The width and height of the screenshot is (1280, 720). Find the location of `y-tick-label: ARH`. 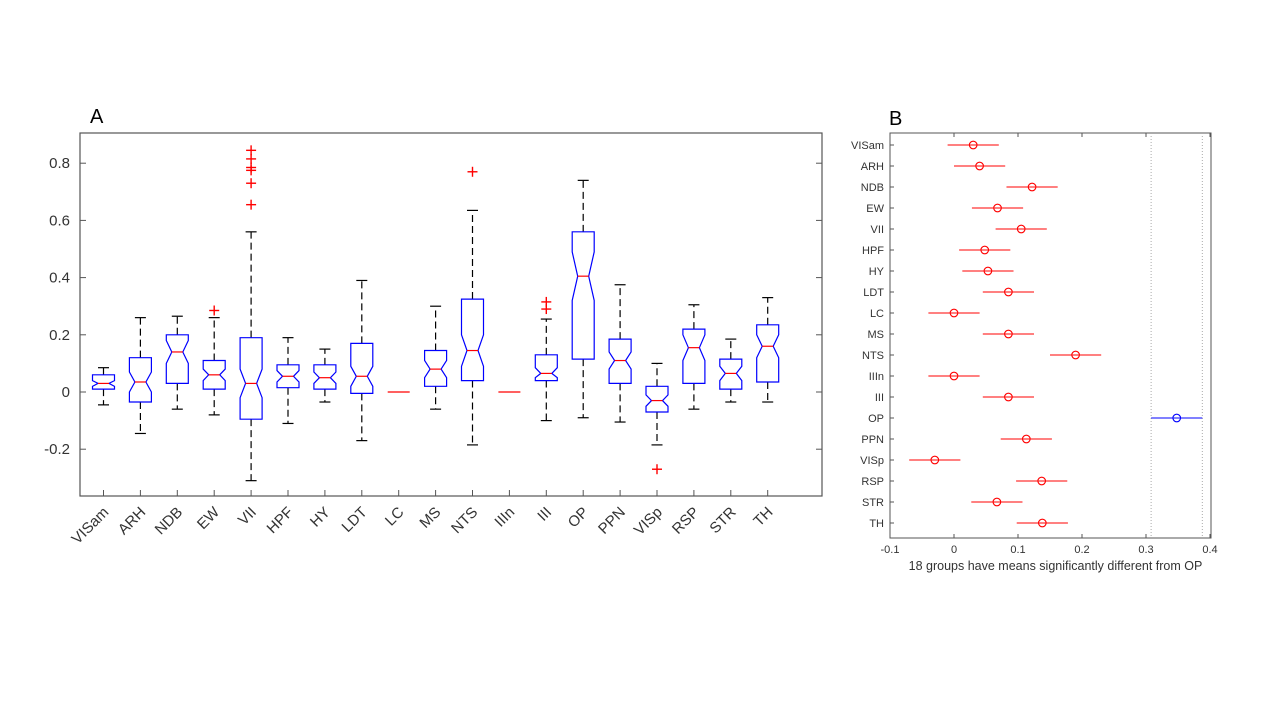

y-tick-label: ARH is located at coordinates (872, 167).